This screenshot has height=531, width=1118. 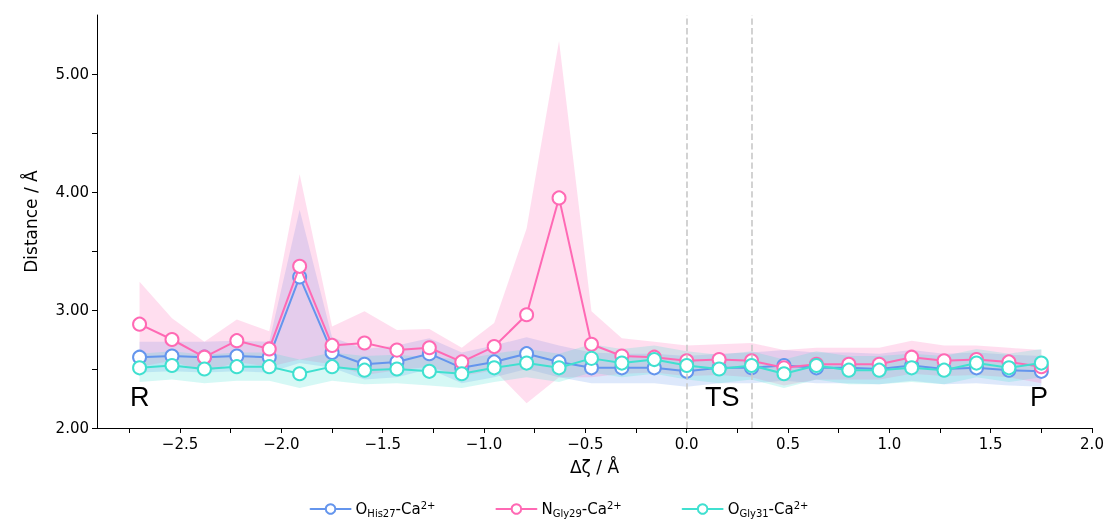 I want to click on x-tick-label: −2.0, so click(x=281, y=443).